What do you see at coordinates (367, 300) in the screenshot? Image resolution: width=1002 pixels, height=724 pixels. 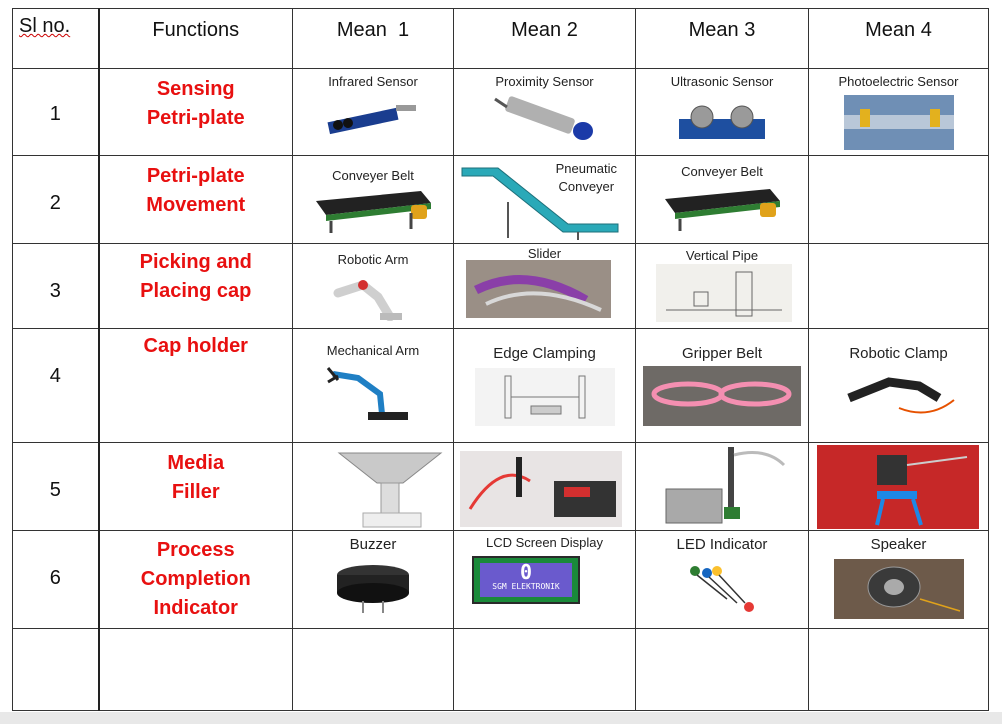 I see `robotic-arm-image` at bounding box center [367, 300].